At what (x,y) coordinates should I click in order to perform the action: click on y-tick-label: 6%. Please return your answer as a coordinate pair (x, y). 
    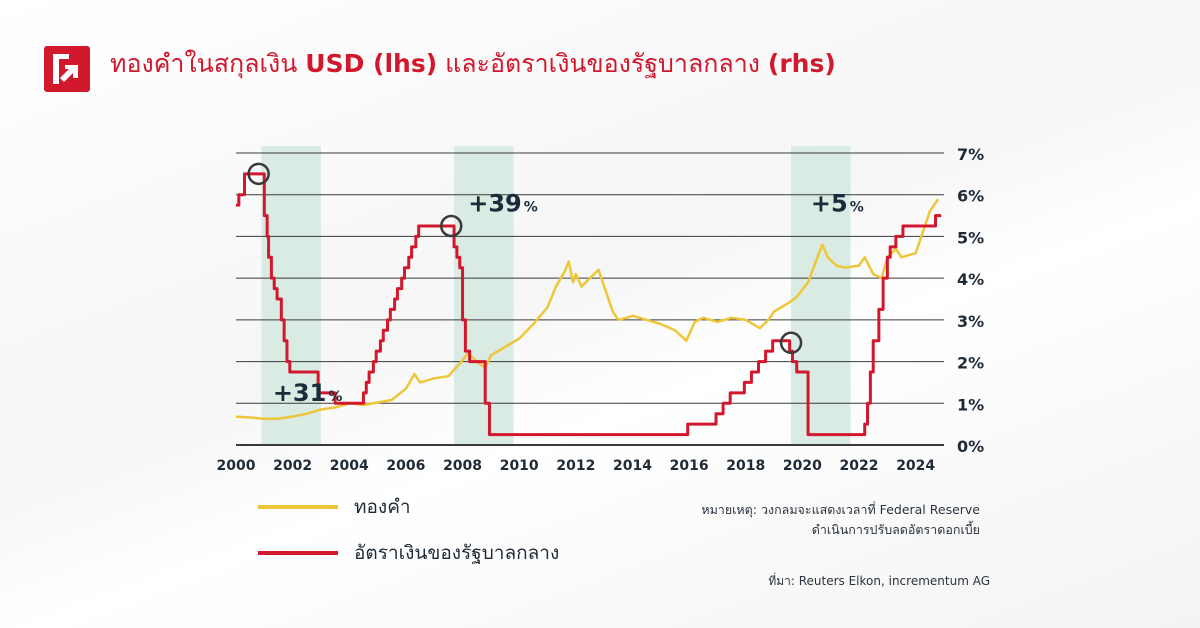
    Looking at the image, I should click on (970, 196).